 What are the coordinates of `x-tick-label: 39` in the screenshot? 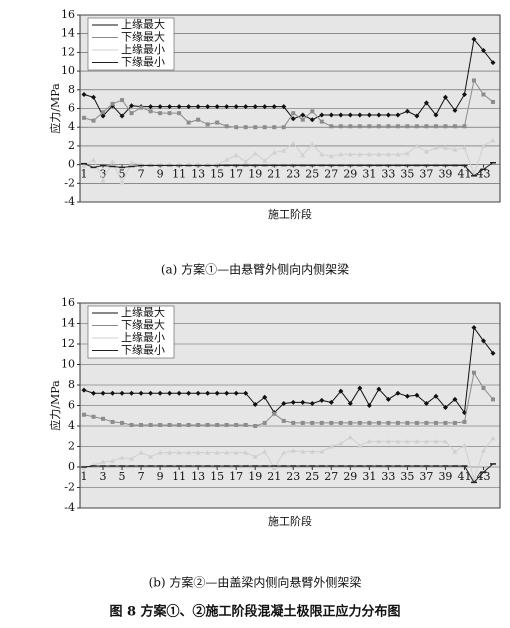 It's located at (445, 476).